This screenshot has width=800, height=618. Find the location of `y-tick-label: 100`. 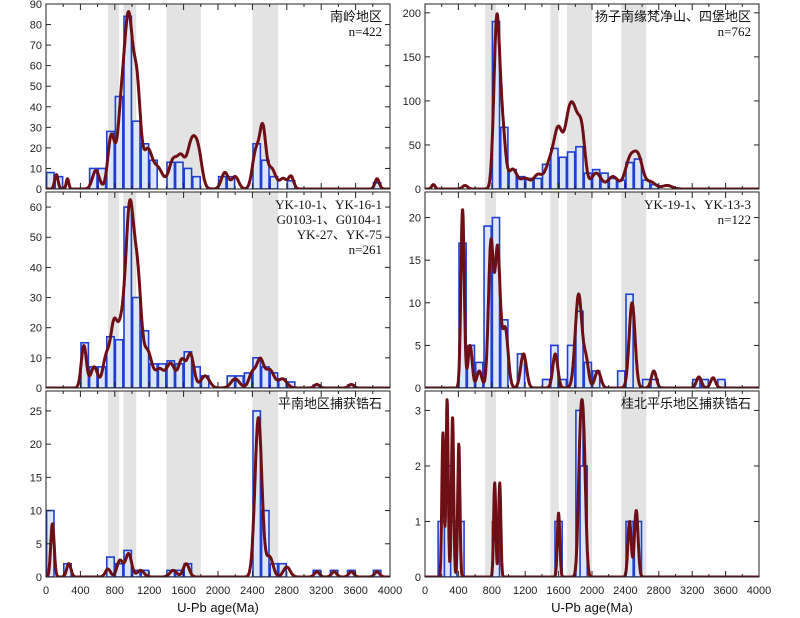

y-tick-label: 100 is located at coordinates (412, 102).